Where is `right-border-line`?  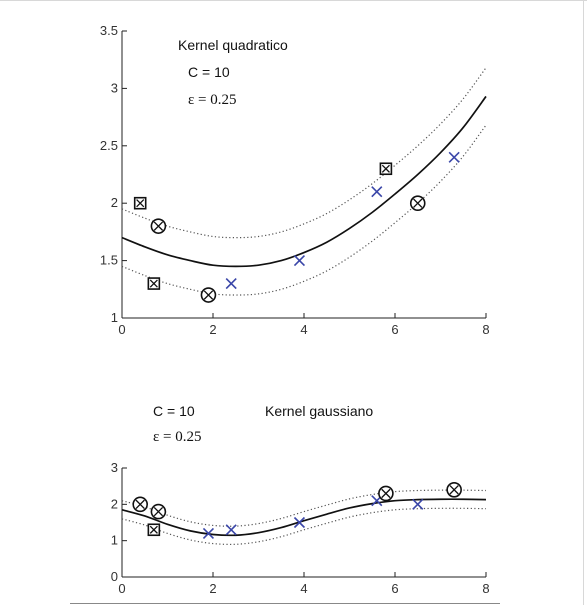 right-border-line is located at coordinates (583, 302).